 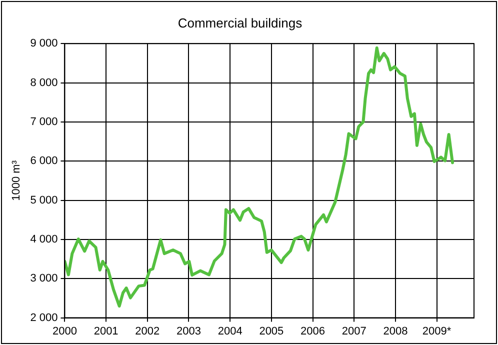 What do you see at coordinates (44, 44) in the screenshot?
I see `y-tick-label: 9 000` at bounding box center [44, 44].